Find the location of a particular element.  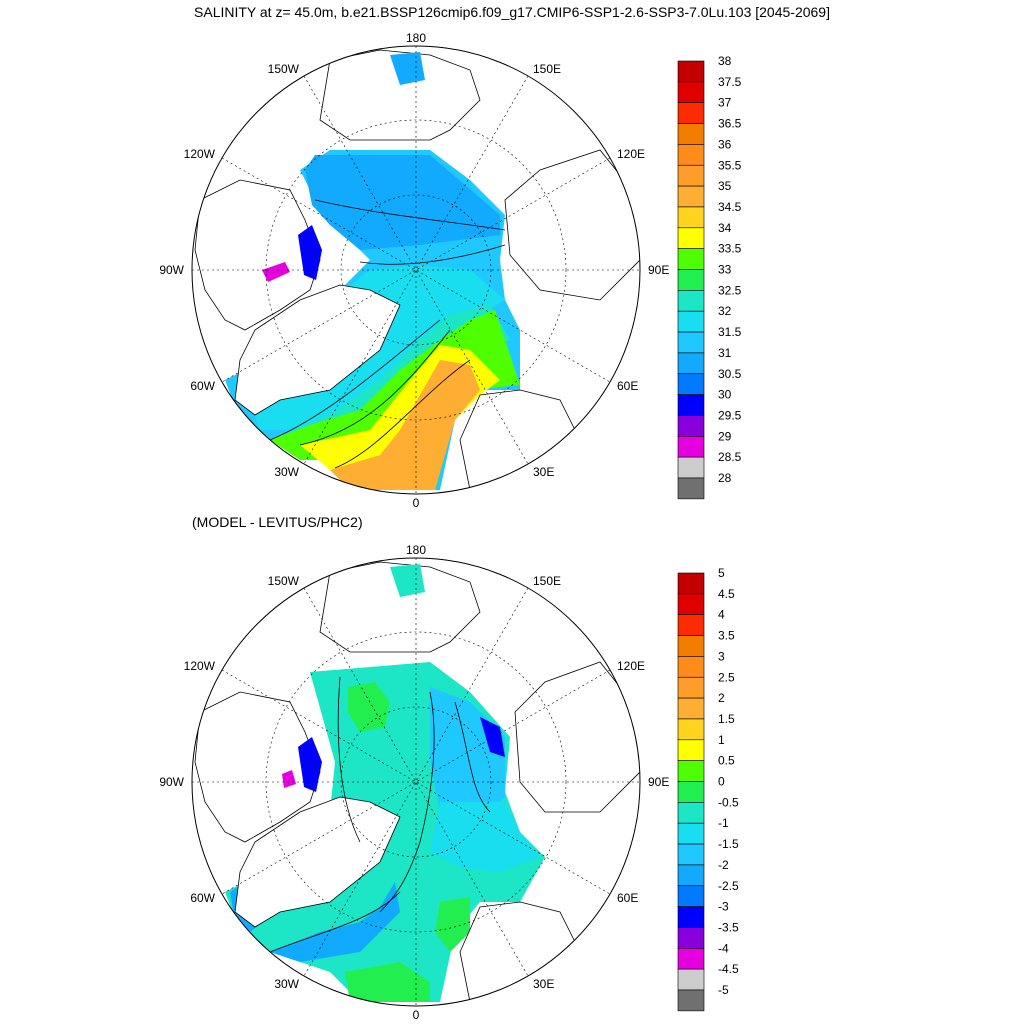

laptev-dark-fill is located at coordinates (492, 737).